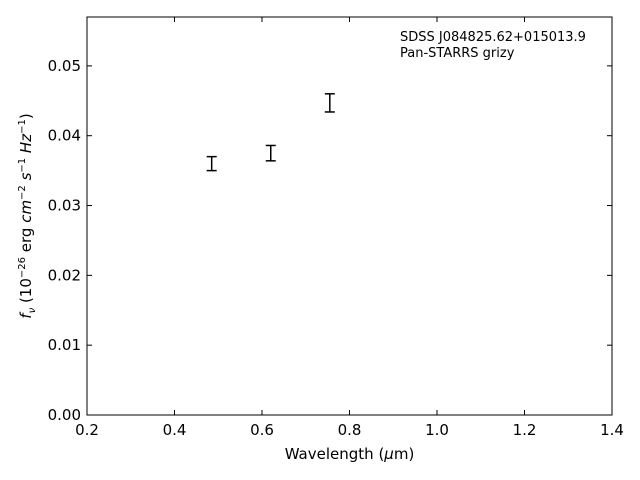 This screenshot has height=480, width=640. What do you see at coordinates (64, 275) in the screenshot?
I see `y-tick-label: 0.02` at bounding box center [64, 275].